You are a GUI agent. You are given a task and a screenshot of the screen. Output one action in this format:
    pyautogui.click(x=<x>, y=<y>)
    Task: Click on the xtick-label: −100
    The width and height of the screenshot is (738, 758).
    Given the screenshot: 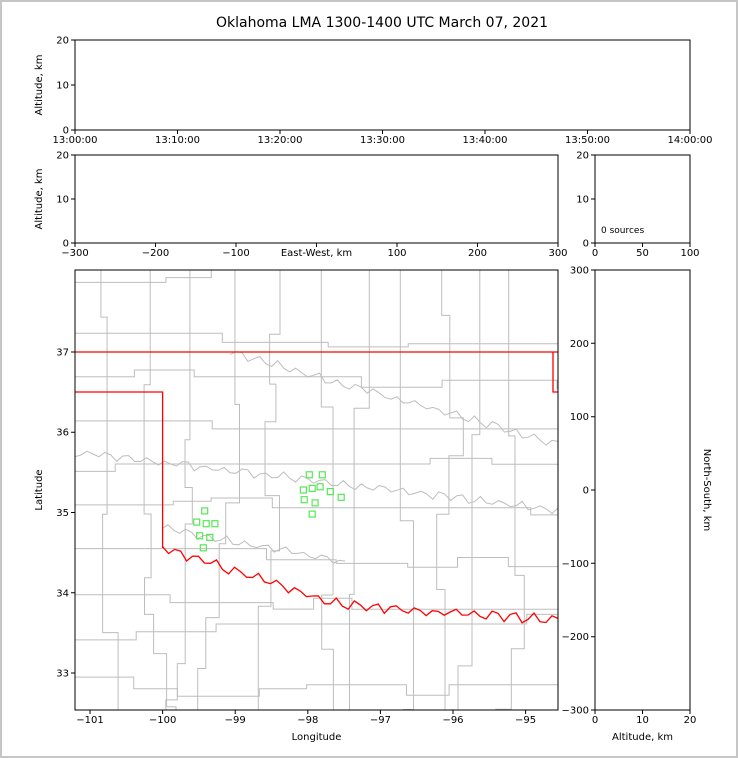 What is the action you would take?
    pyautogui.click(x=235, y=253)
    